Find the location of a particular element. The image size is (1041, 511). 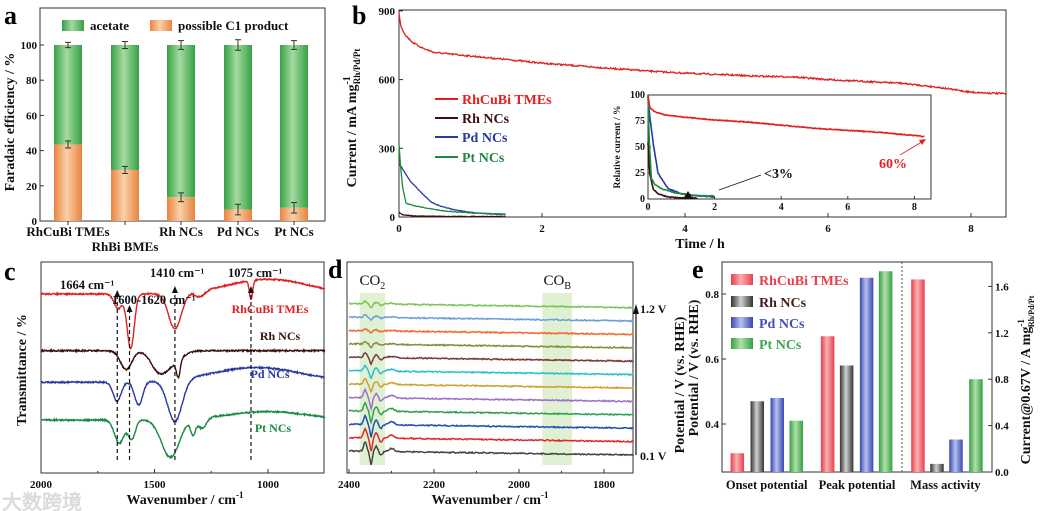

legend-swatch-c1 is located at coordinates (161, 25).